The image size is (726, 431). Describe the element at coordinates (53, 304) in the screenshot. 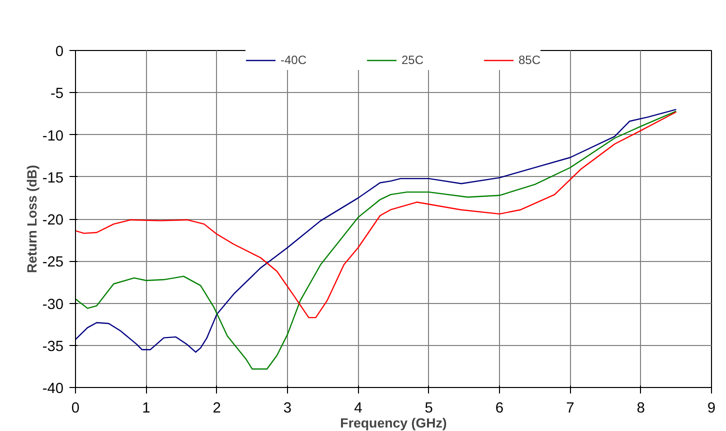

I see `y-tick-label: -30` at that location.